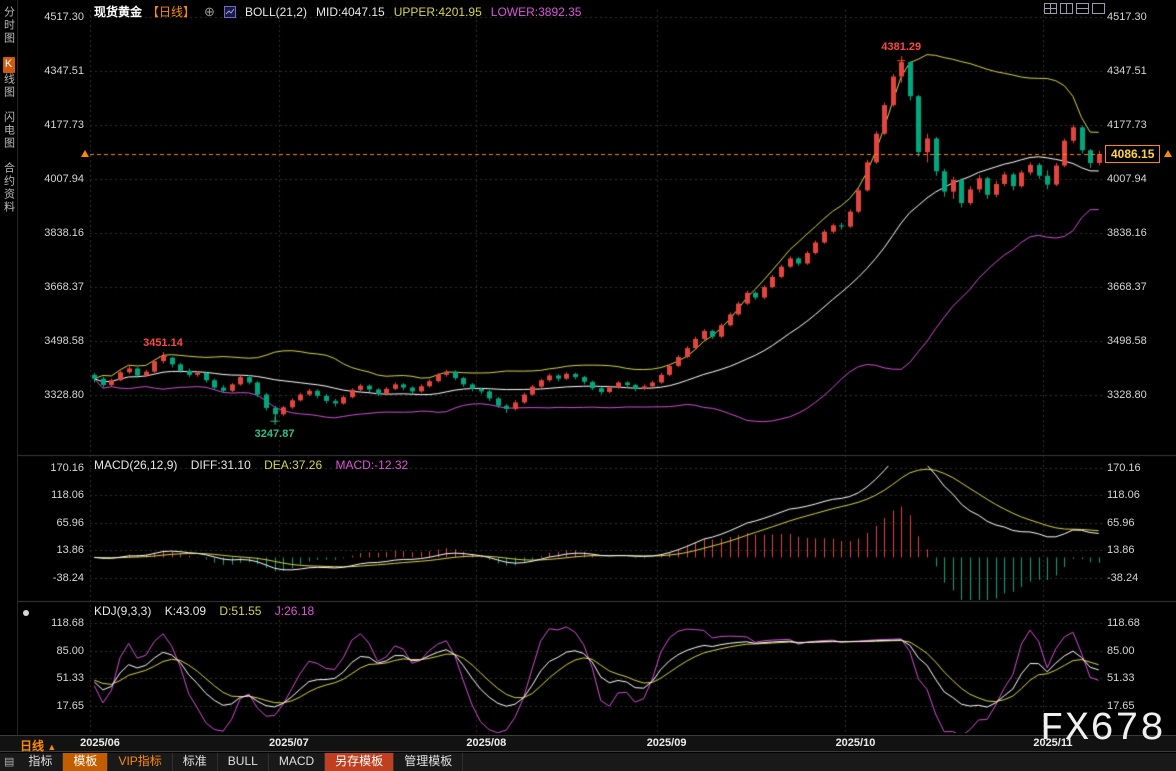 This screenshot has width=1176, height=771. Describe the element at coordinates (588, 762) in the screenshot. I see `bottom-toolbar: ▤ 指标 模板 VIP指标 标准 BULL MACD 另存模板 管理模板` at that location.